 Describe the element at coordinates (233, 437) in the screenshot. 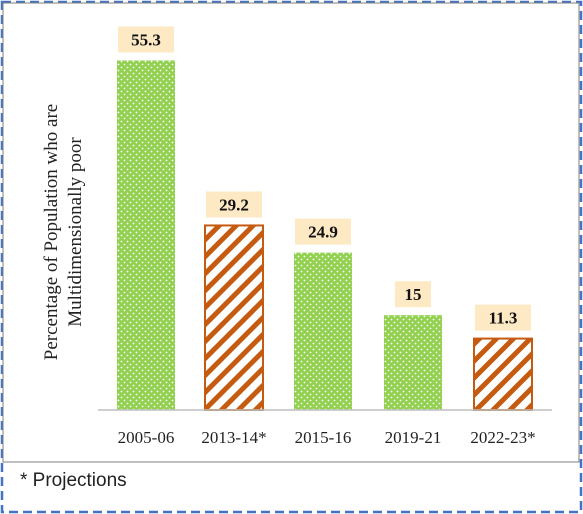

I see `x-tick-label: 2013-14*` at that location.